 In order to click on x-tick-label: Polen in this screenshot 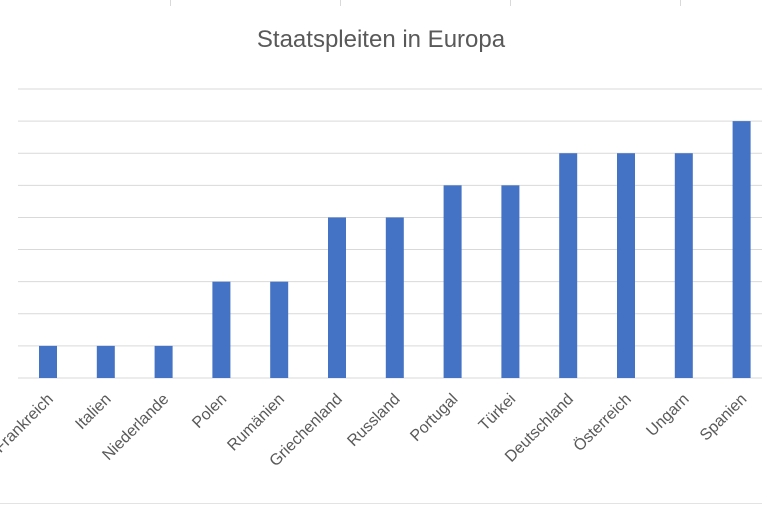, I will do `click(209, 411)`.